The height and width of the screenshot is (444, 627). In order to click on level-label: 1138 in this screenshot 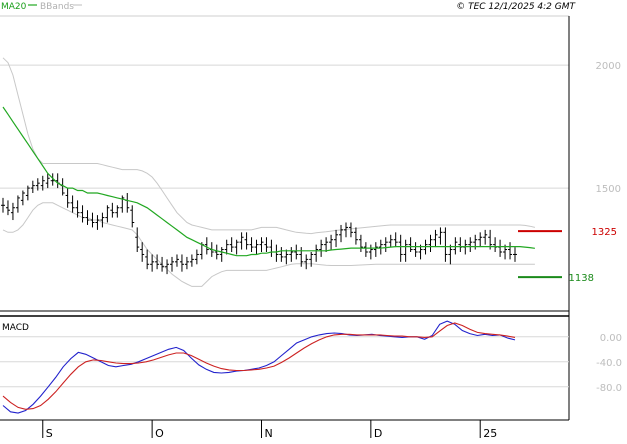, I will do `click(581, 278)`.